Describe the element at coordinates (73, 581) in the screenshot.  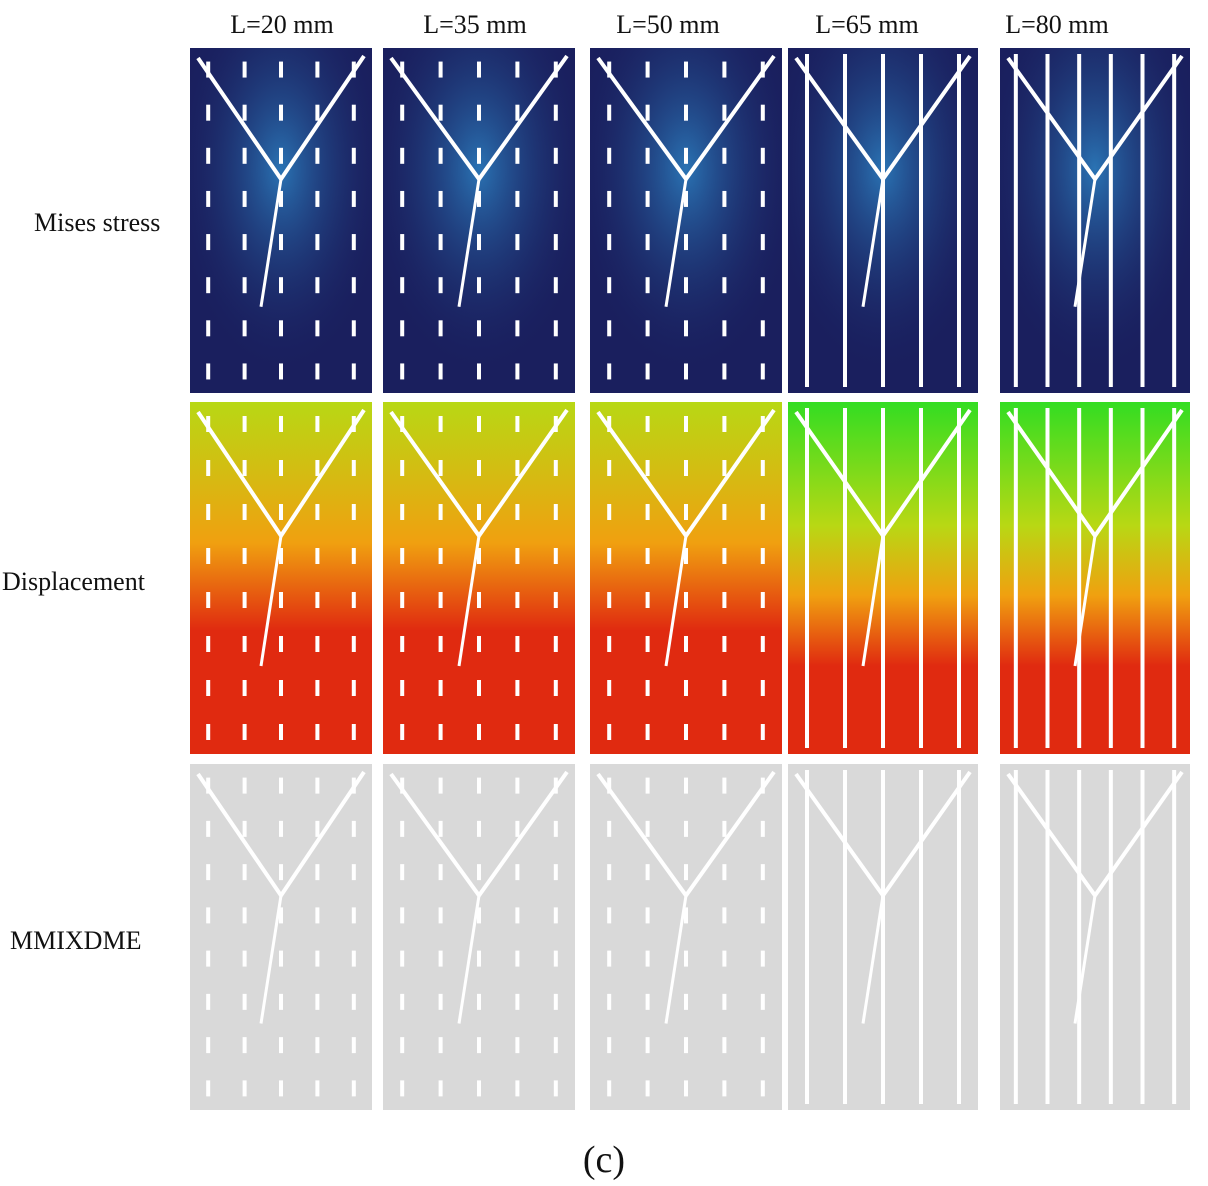
I see `row-label-displacement: Displacement` at that location.